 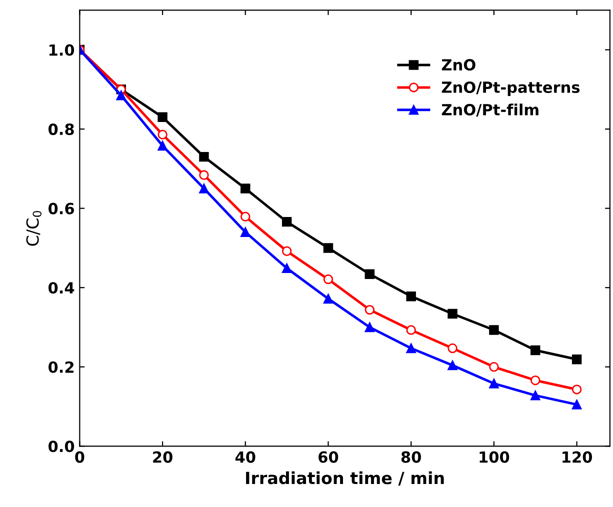 I want to click on x-tick-label: 0, so click(x=79, y=457).